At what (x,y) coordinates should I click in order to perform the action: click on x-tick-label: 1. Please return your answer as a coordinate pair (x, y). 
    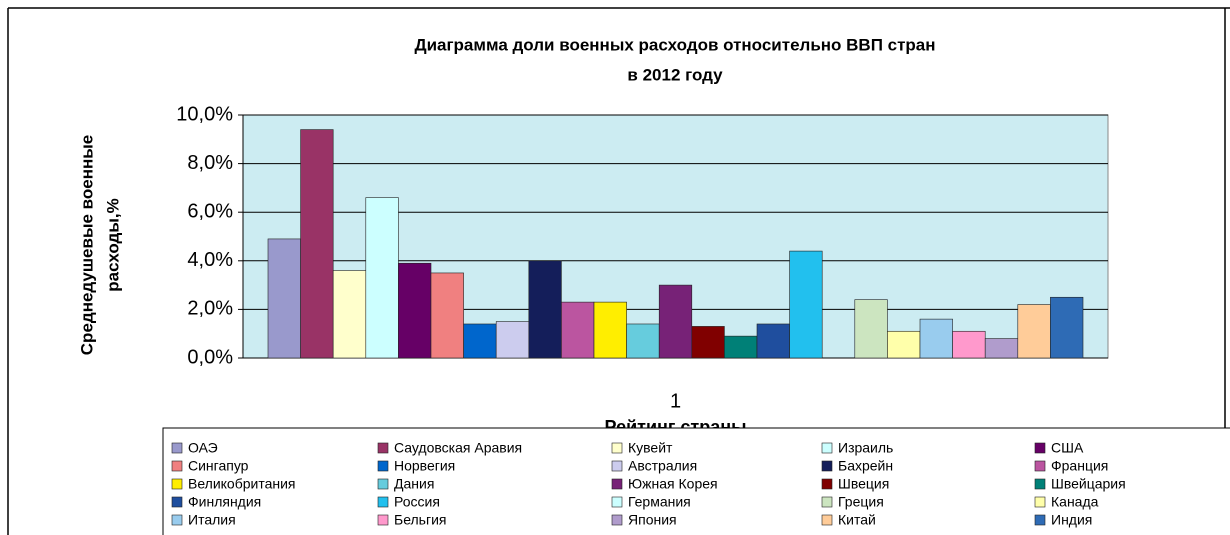
    Looking at the image, I should click on (675, 401).